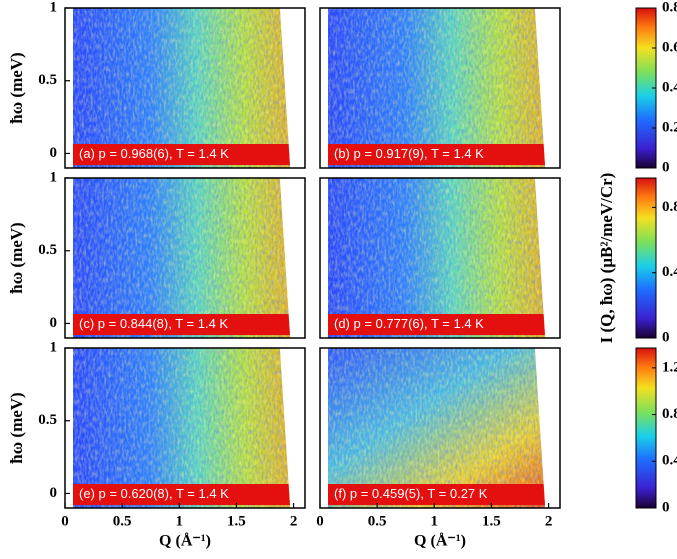  Describe the element at coordinates (411, 493) in the screenshot. I see `panel-label: (f) p = 0.459(5), T = 0.27 K` at that location.